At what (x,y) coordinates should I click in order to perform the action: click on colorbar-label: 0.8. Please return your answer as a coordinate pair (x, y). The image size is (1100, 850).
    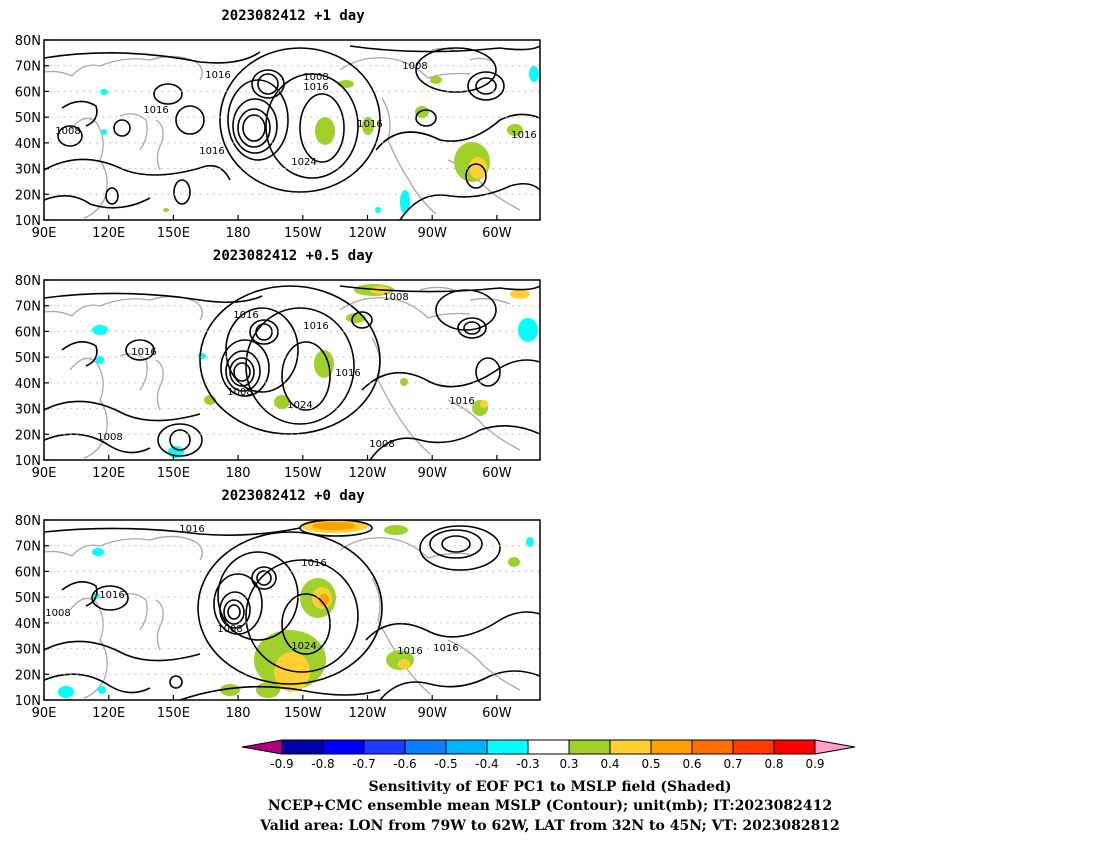
    Looking at the image, I should click on (773, 764).